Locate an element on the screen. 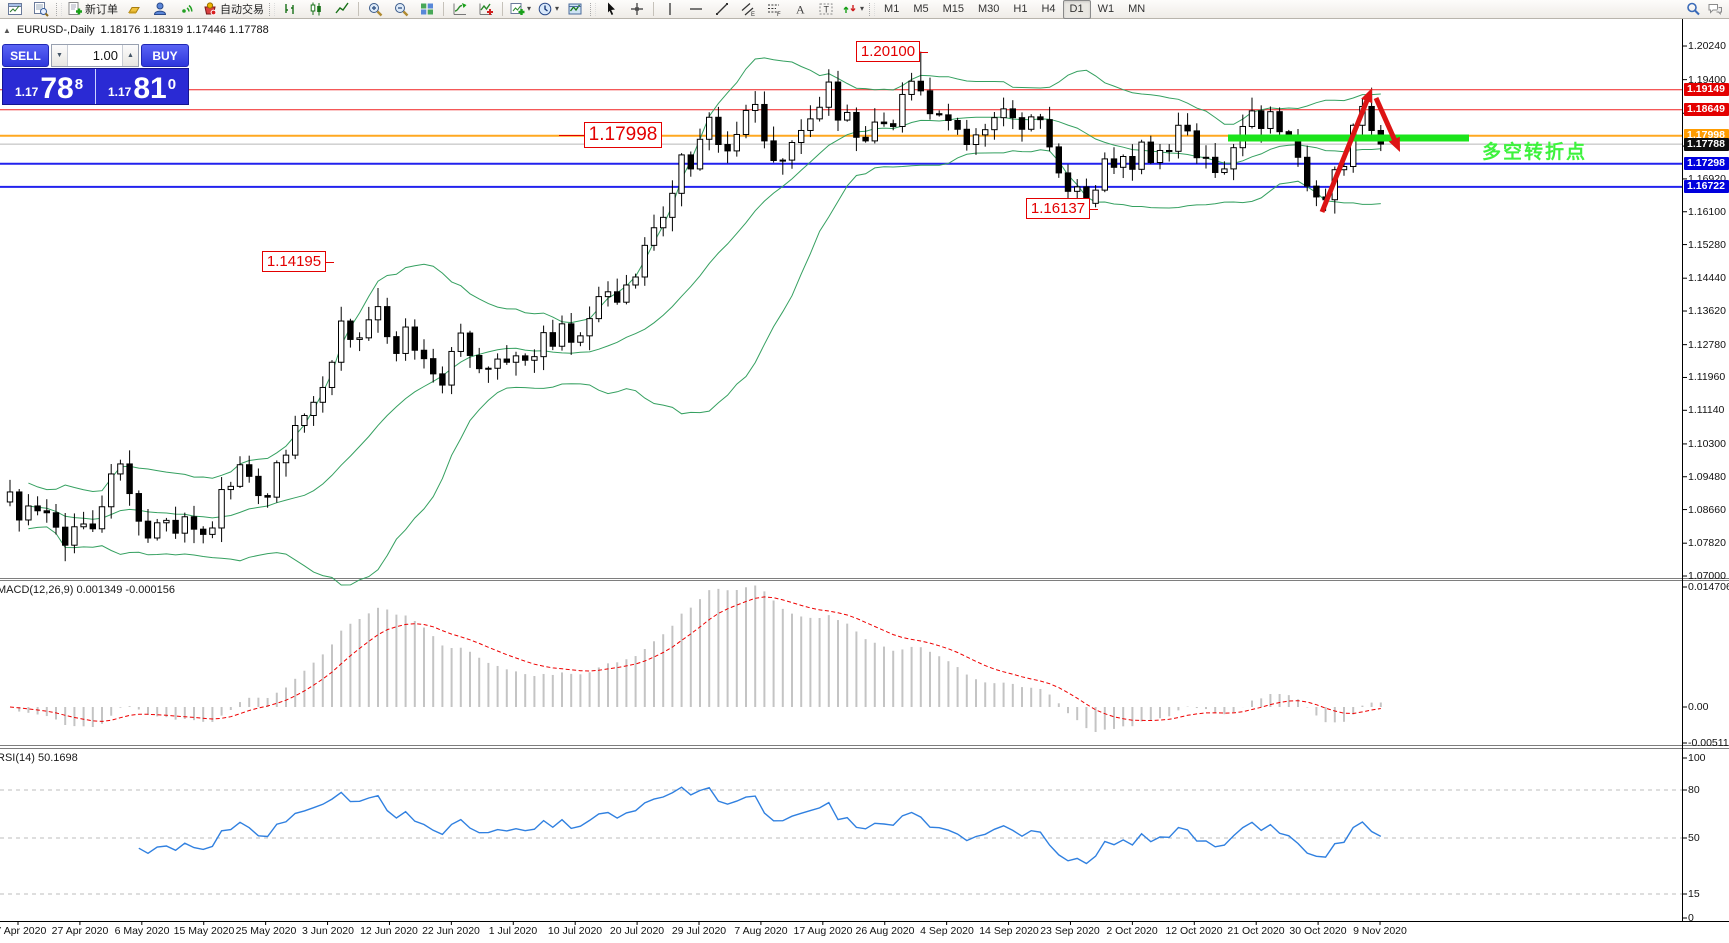 This screenshot has width=1729, height=943. ohlc-values: 1.18176 1.18319 1.17446 1.17788 is located at coordinates (184, 30).